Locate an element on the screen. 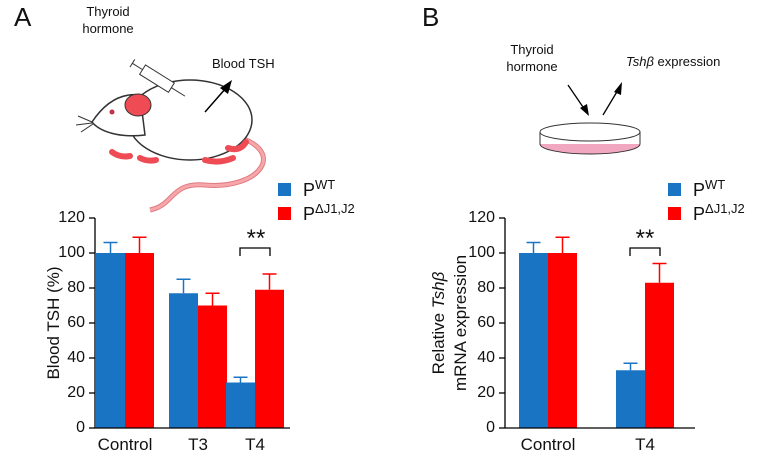 The height and width of the screenshot is (460, 757). y-axis-label-part: Relative is located at coordinates (438, 341).